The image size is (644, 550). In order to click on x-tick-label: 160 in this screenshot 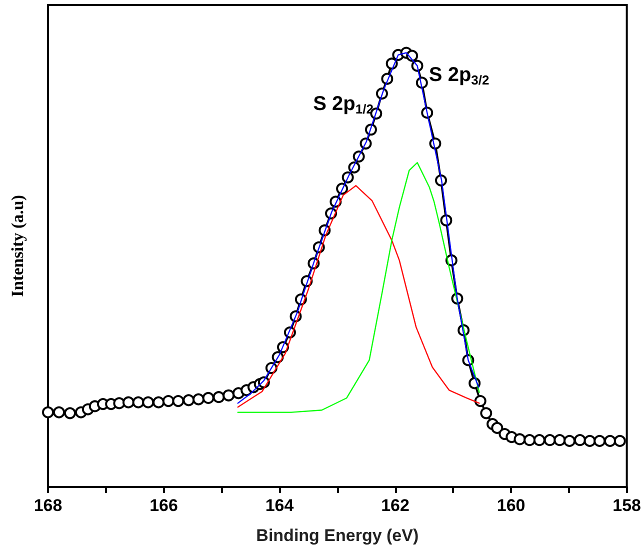, I will do `click(511, 505)`.